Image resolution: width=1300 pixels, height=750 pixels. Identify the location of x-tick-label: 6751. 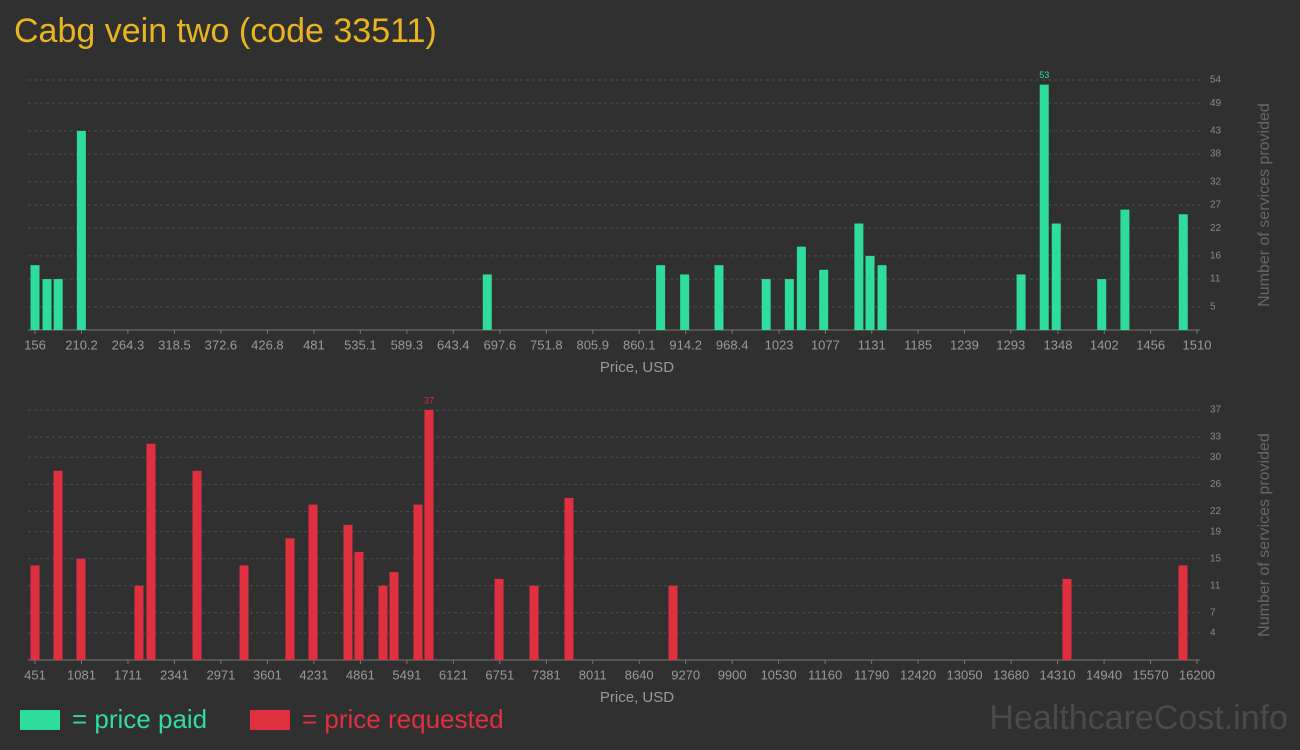
(499, 674).